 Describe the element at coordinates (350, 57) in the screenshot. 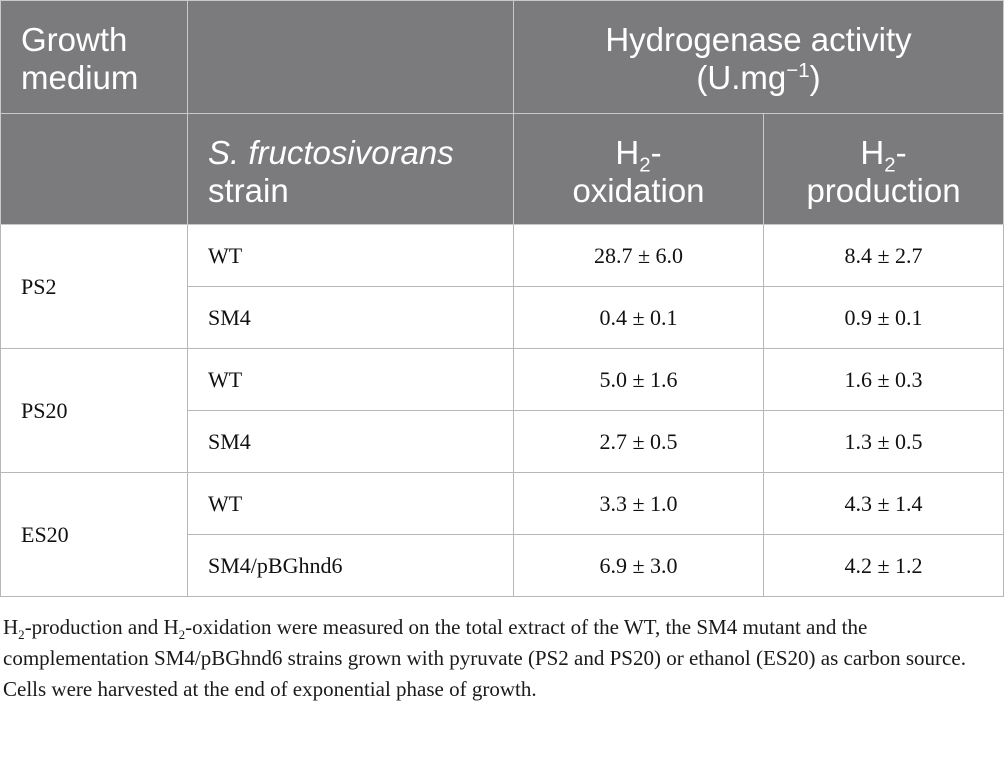

I see `header-empty-cell` at that location.